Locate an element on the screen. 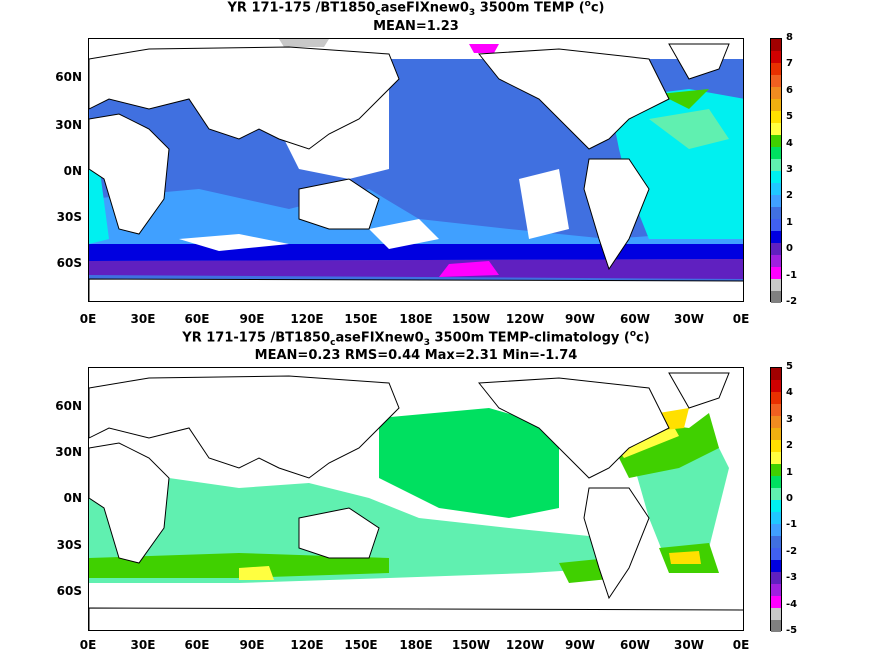 This screenshot has width=875, height=656. lon-label: 180E is located at coordinates (416, 319).